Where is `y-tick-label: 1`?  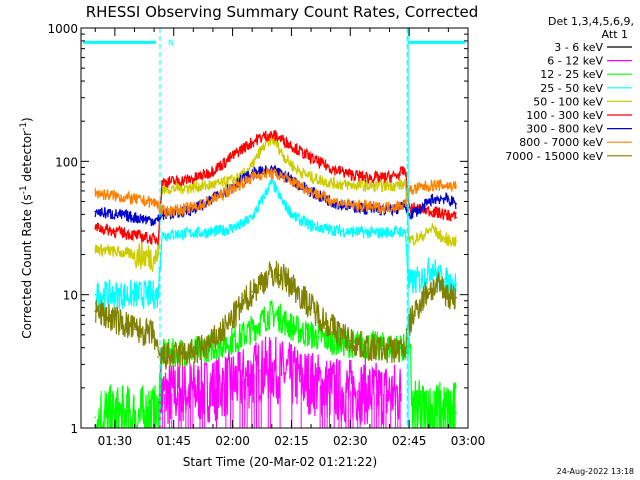 y-tick-label: 1 is located at coordinates (74, 429).